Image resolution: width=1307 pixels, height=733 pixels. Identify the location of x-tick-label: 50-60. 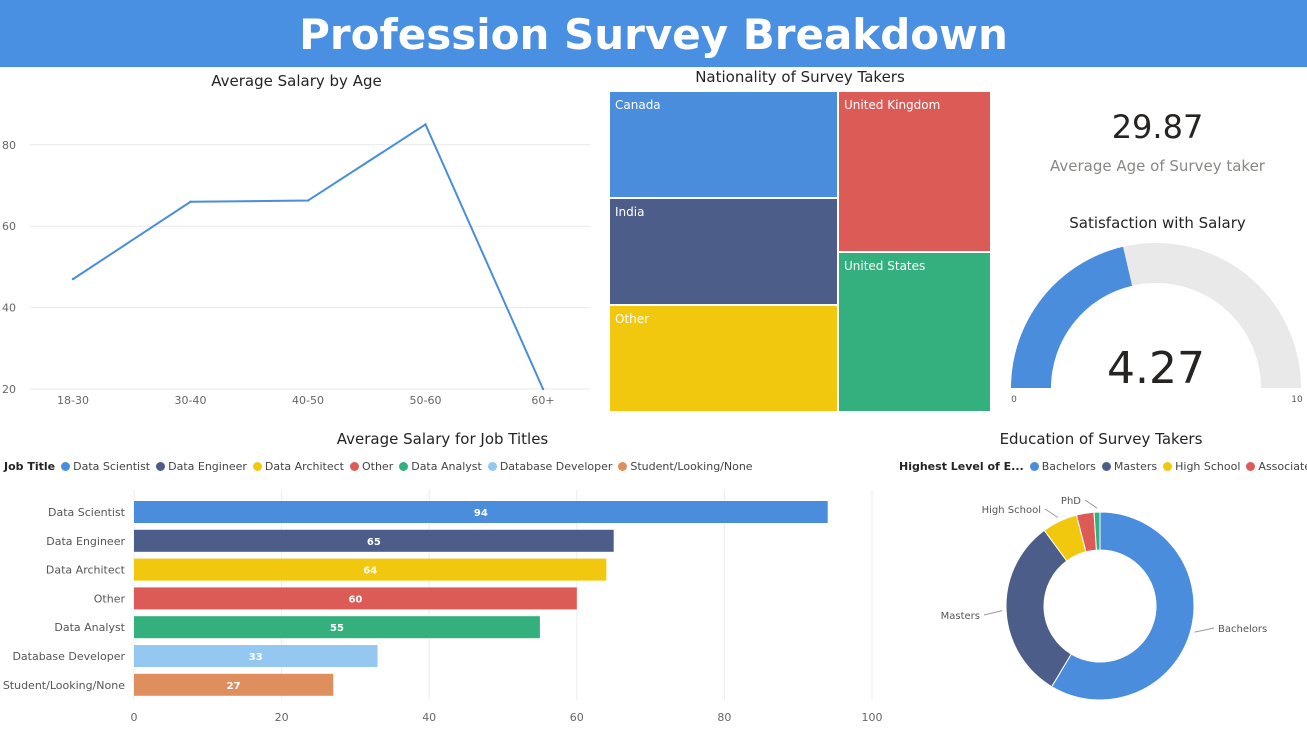
(426, 400).